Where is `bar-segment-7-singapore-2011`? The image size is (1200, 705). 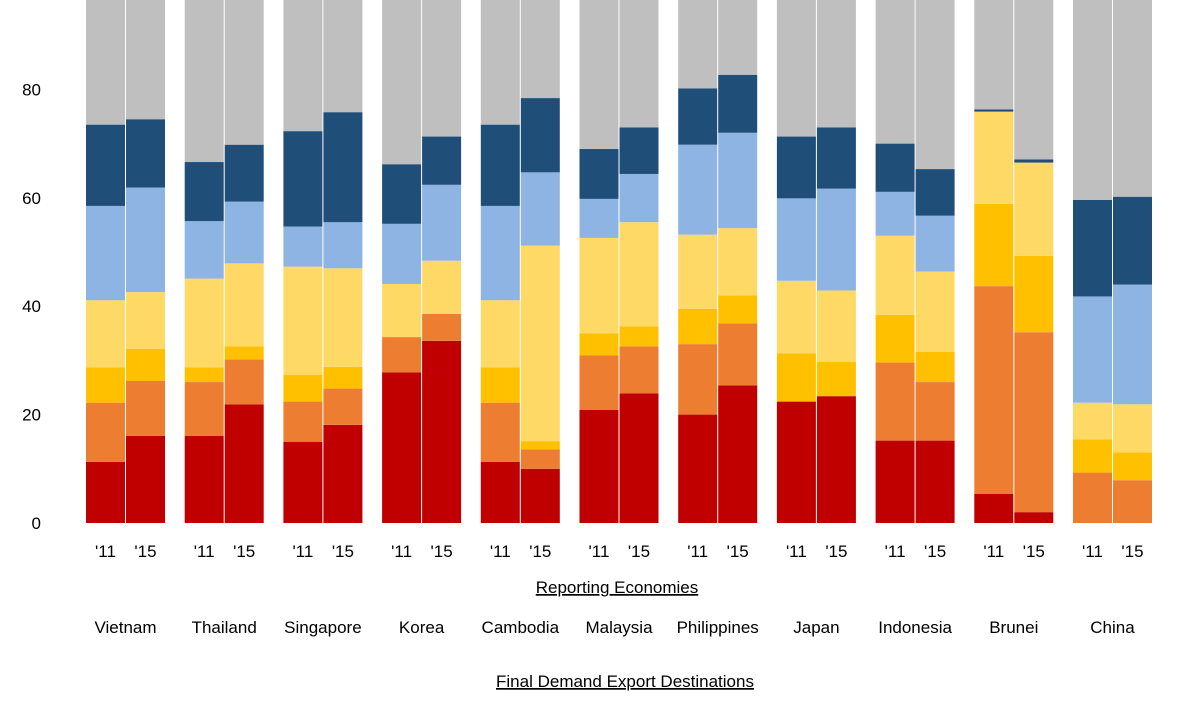
bar-segment-7-singapore-2011 is located at coordinates (303, 66).